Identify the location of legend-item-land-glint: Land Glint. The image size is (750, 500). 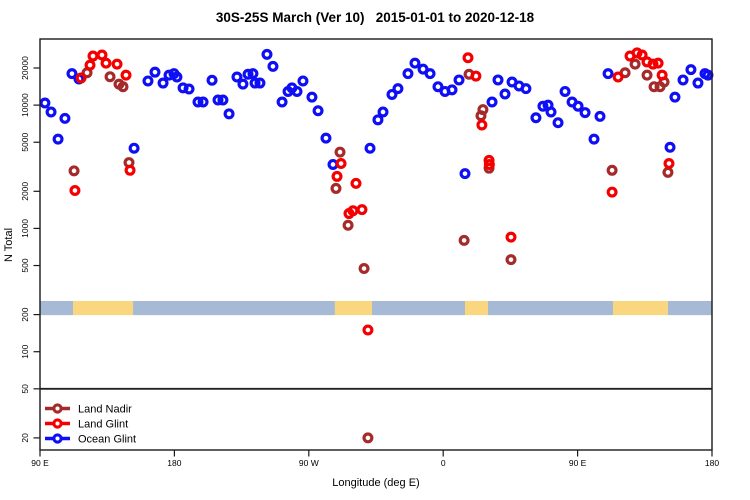
(86, 424).